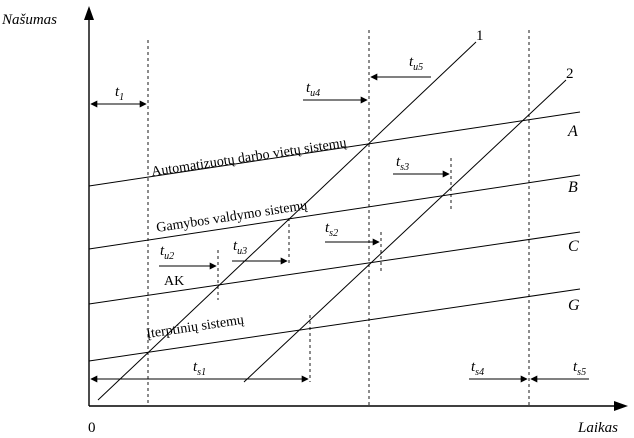  What do you see at coordinates (597, 428) in the screenshot?
I see `x-axis-label: Laikas` at bounding box center [597, 428].